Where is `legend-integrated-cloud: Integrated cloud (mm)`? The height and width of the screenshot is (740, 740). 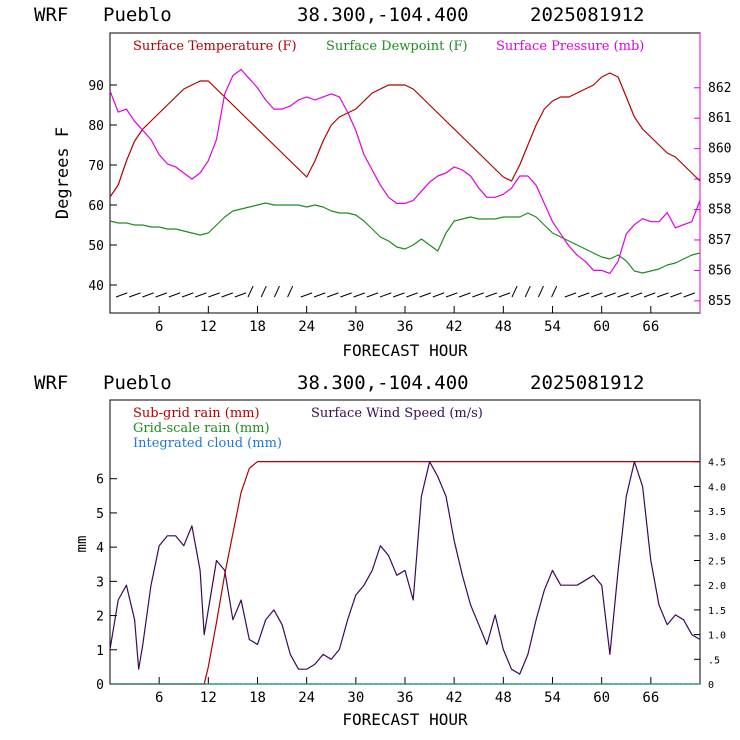 legend-integrated-cloud: Integrated cloud (mm) is located at coordinates (207, 443).